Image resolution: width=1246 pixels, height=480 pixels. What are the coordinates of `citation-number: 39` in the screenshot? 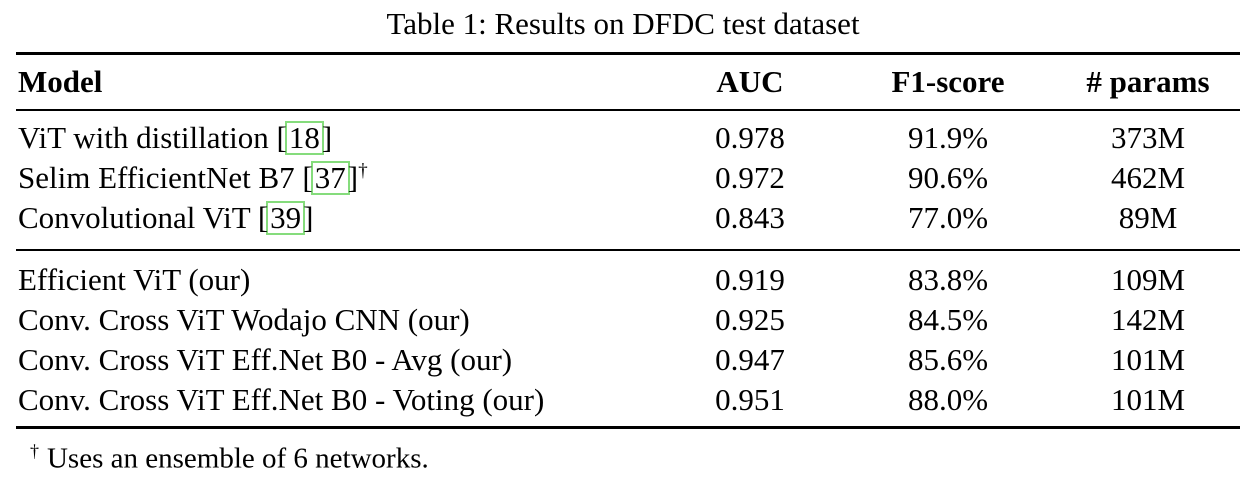 It's located at (286, 218).